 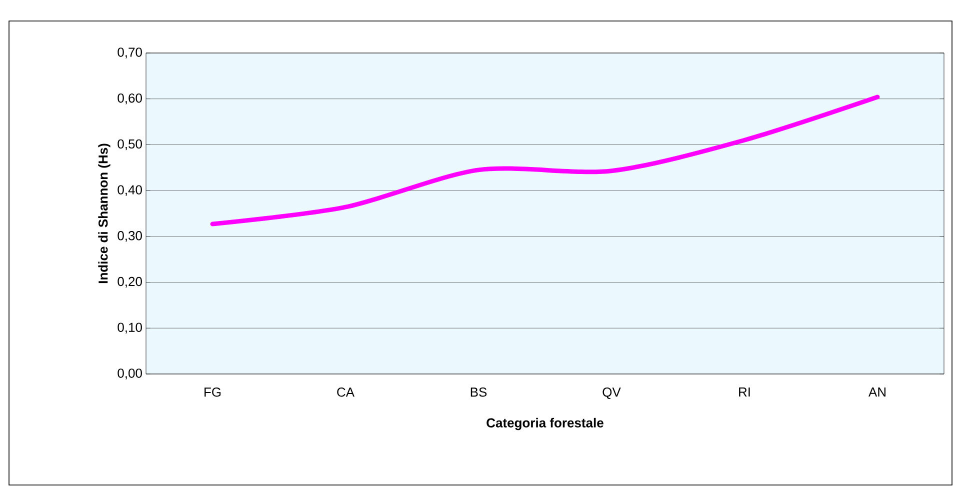 I want to click on x-tick-label: BS, so click(x=478, y=392).